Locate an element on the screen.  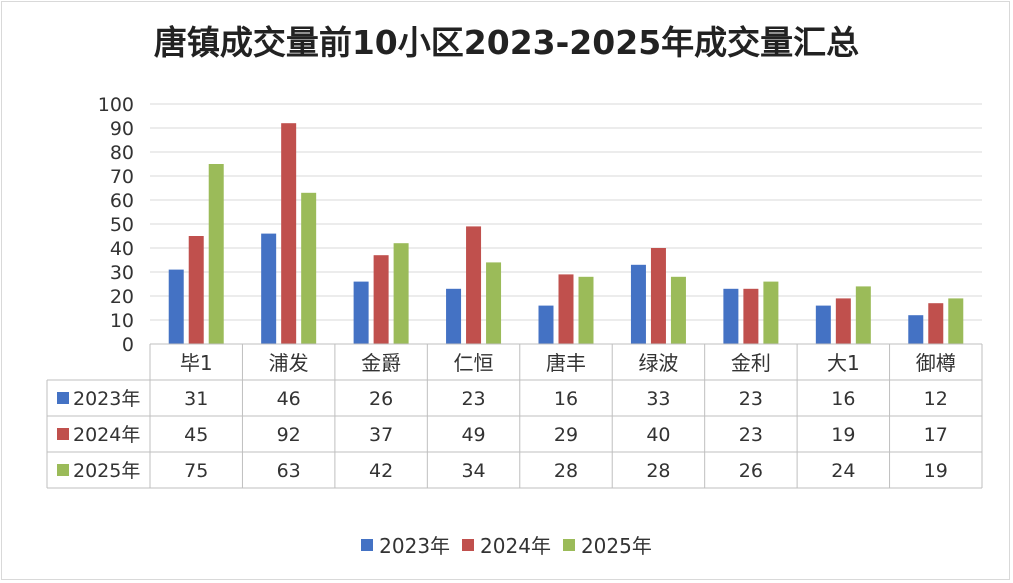
data-value: 12 is located at coordinates (936, 399).